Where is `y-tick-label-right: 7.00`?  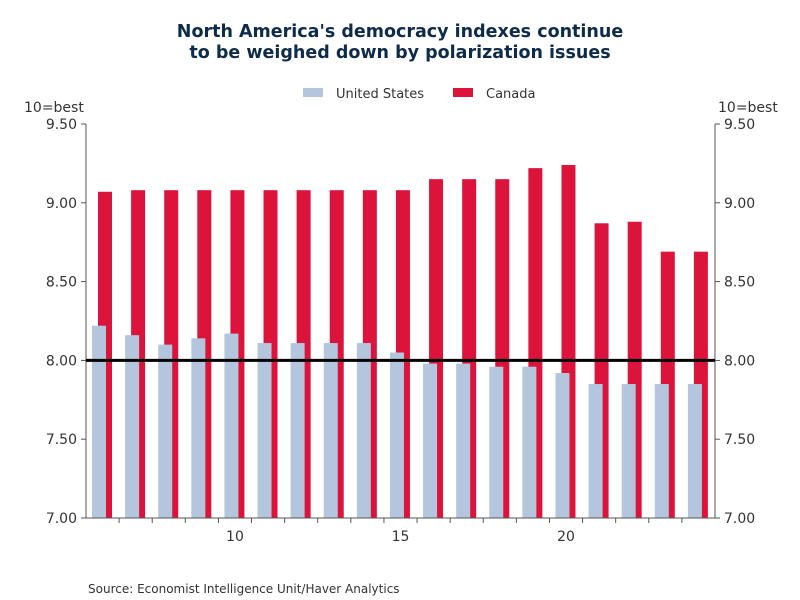 y-tick-label-right: 7.00 is located at coordinates (739, 519).